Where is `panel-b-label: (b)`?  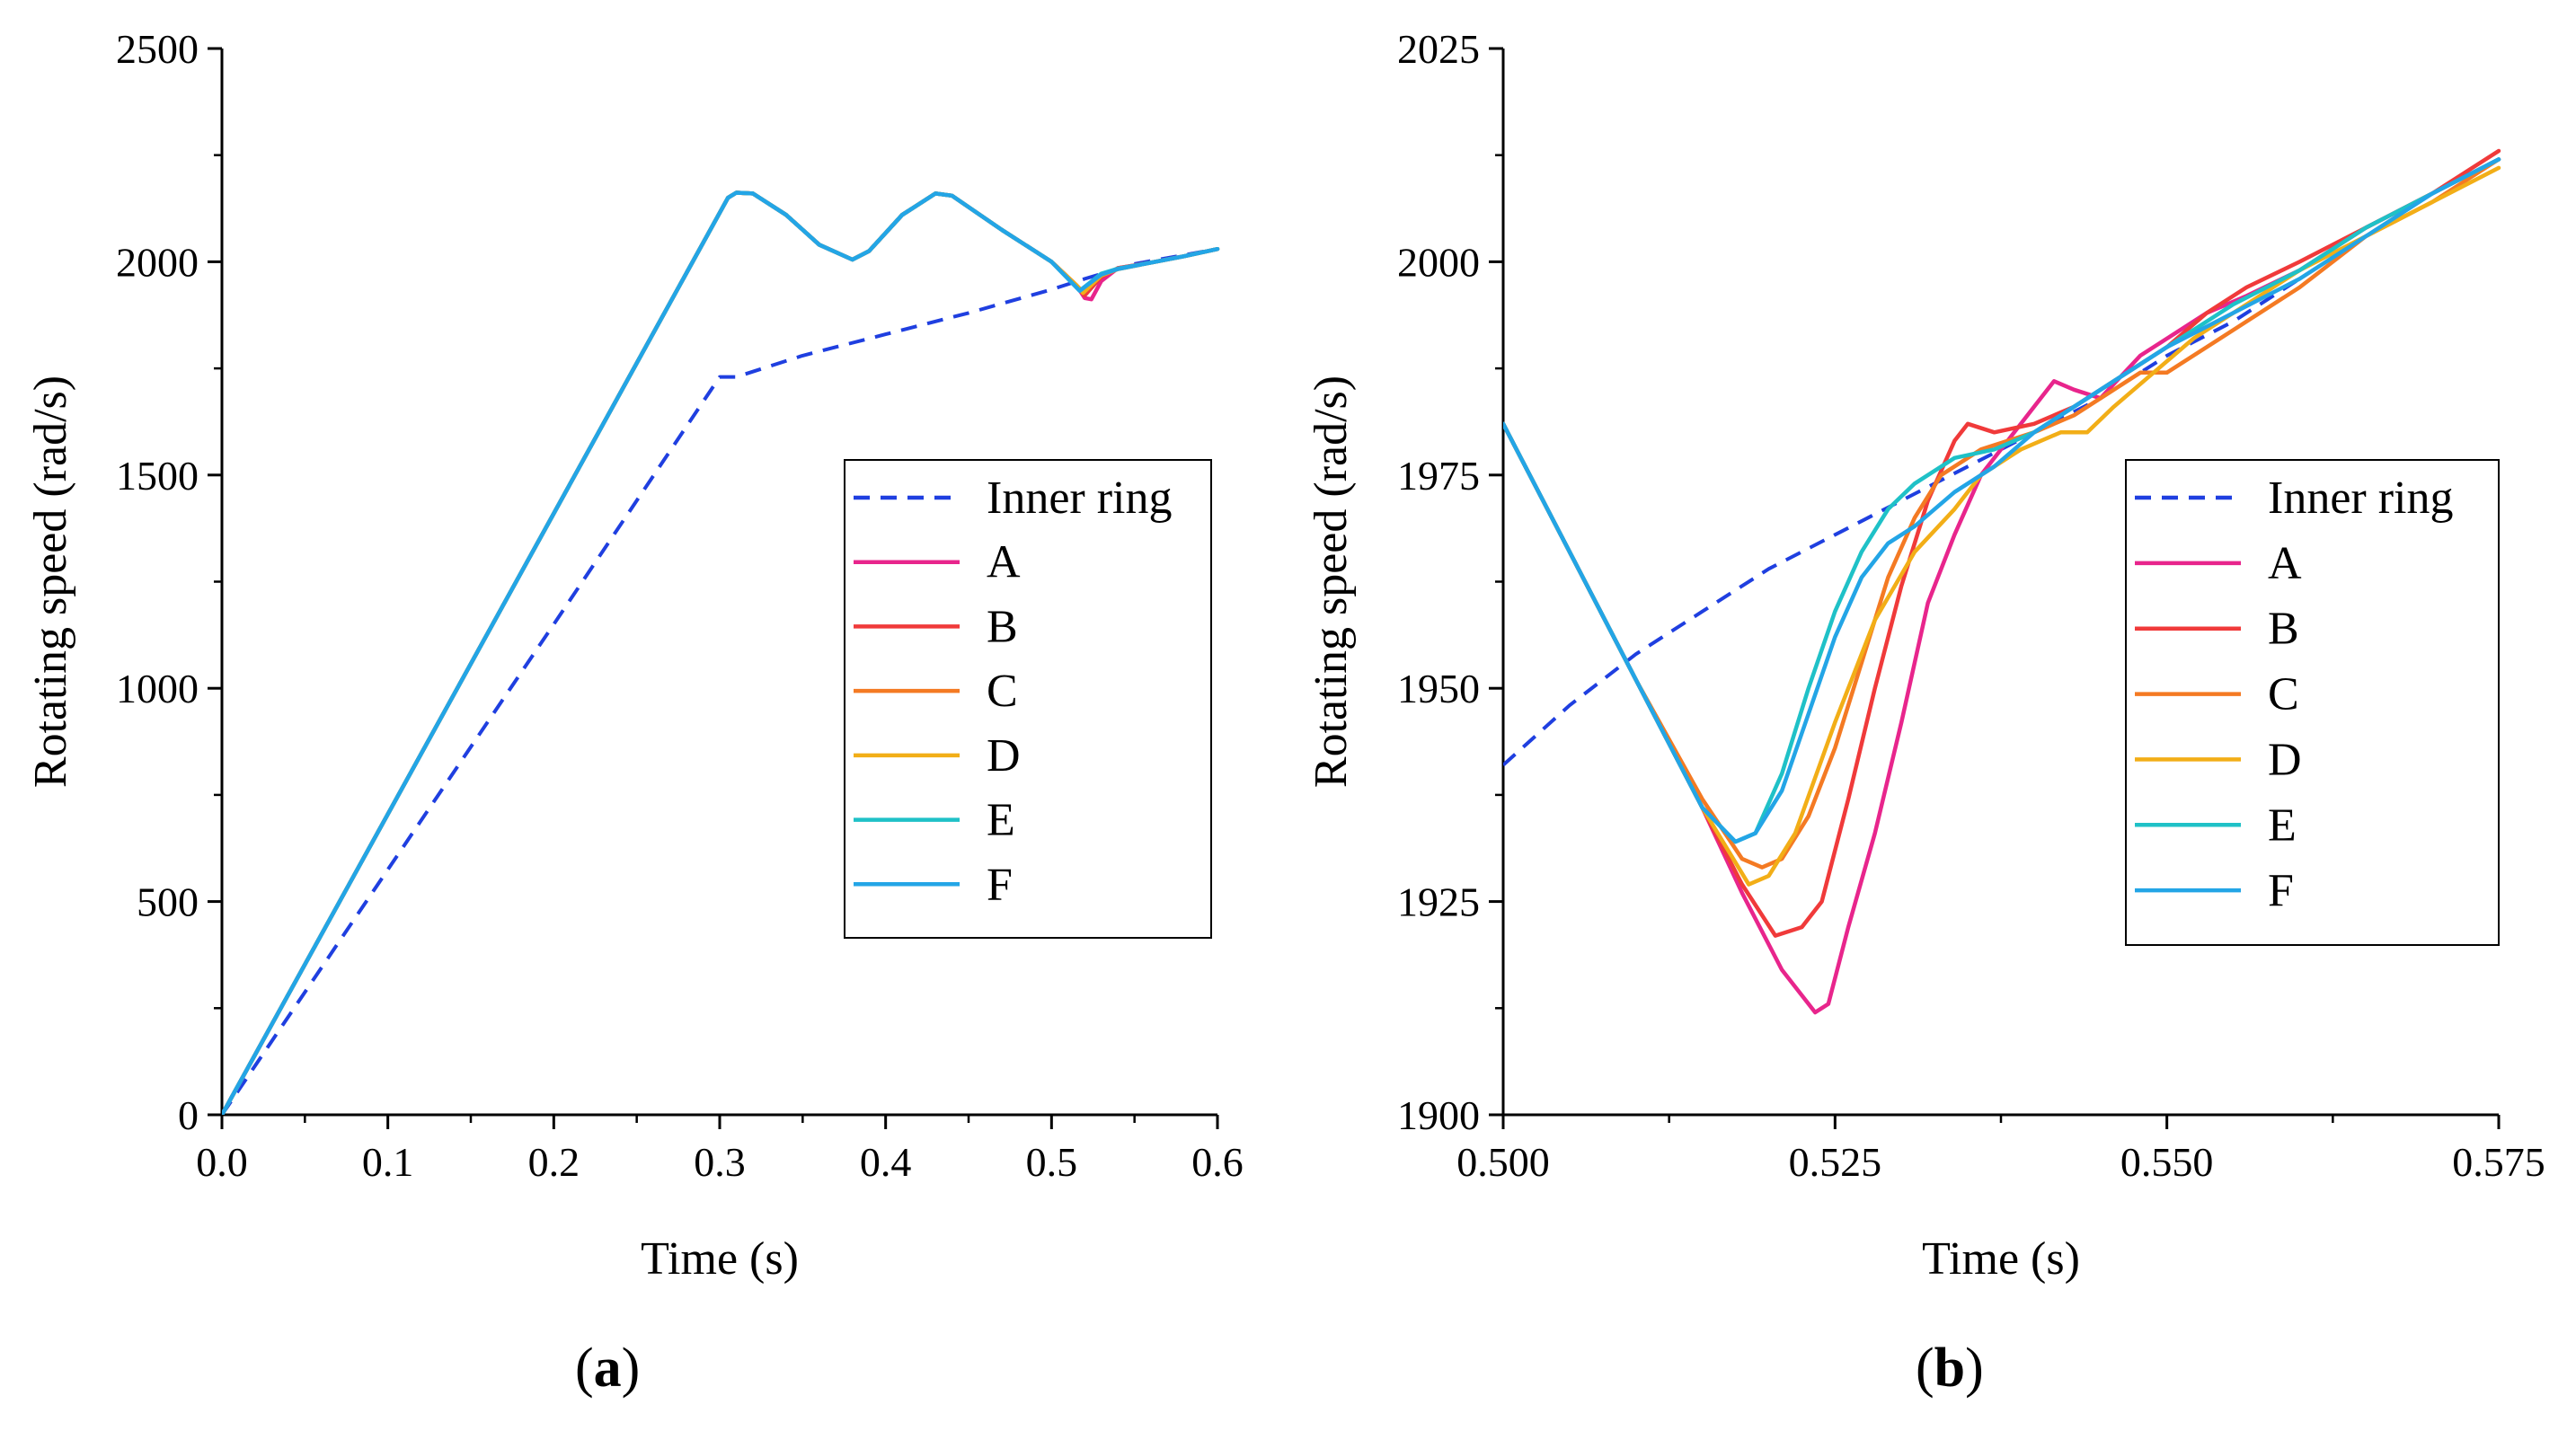
panel-b-label: (b) is located at coordinates (1950, 1368).